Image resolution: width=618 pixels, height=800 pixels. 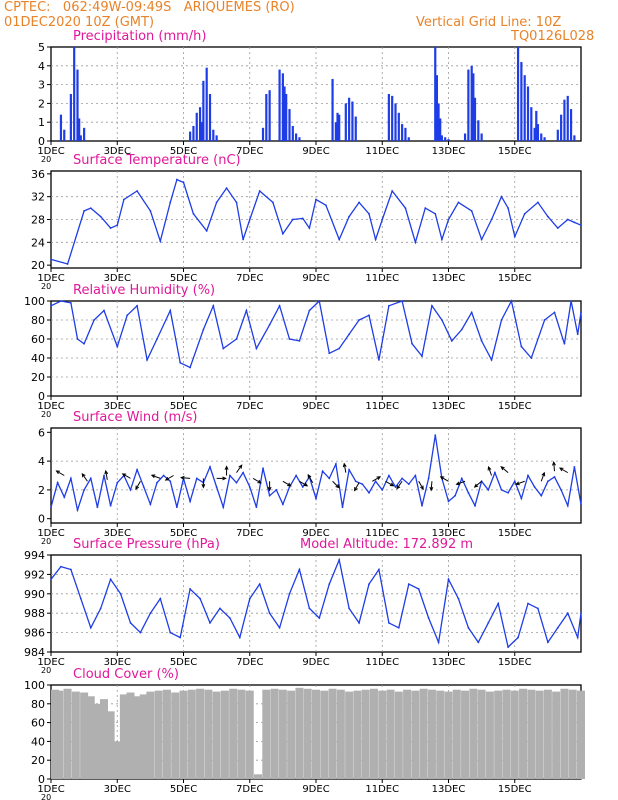 What do you see at coordinates (38, 339) in the screenshot?
I see `y-tick-label: 60` at bounding box center [38, 339].